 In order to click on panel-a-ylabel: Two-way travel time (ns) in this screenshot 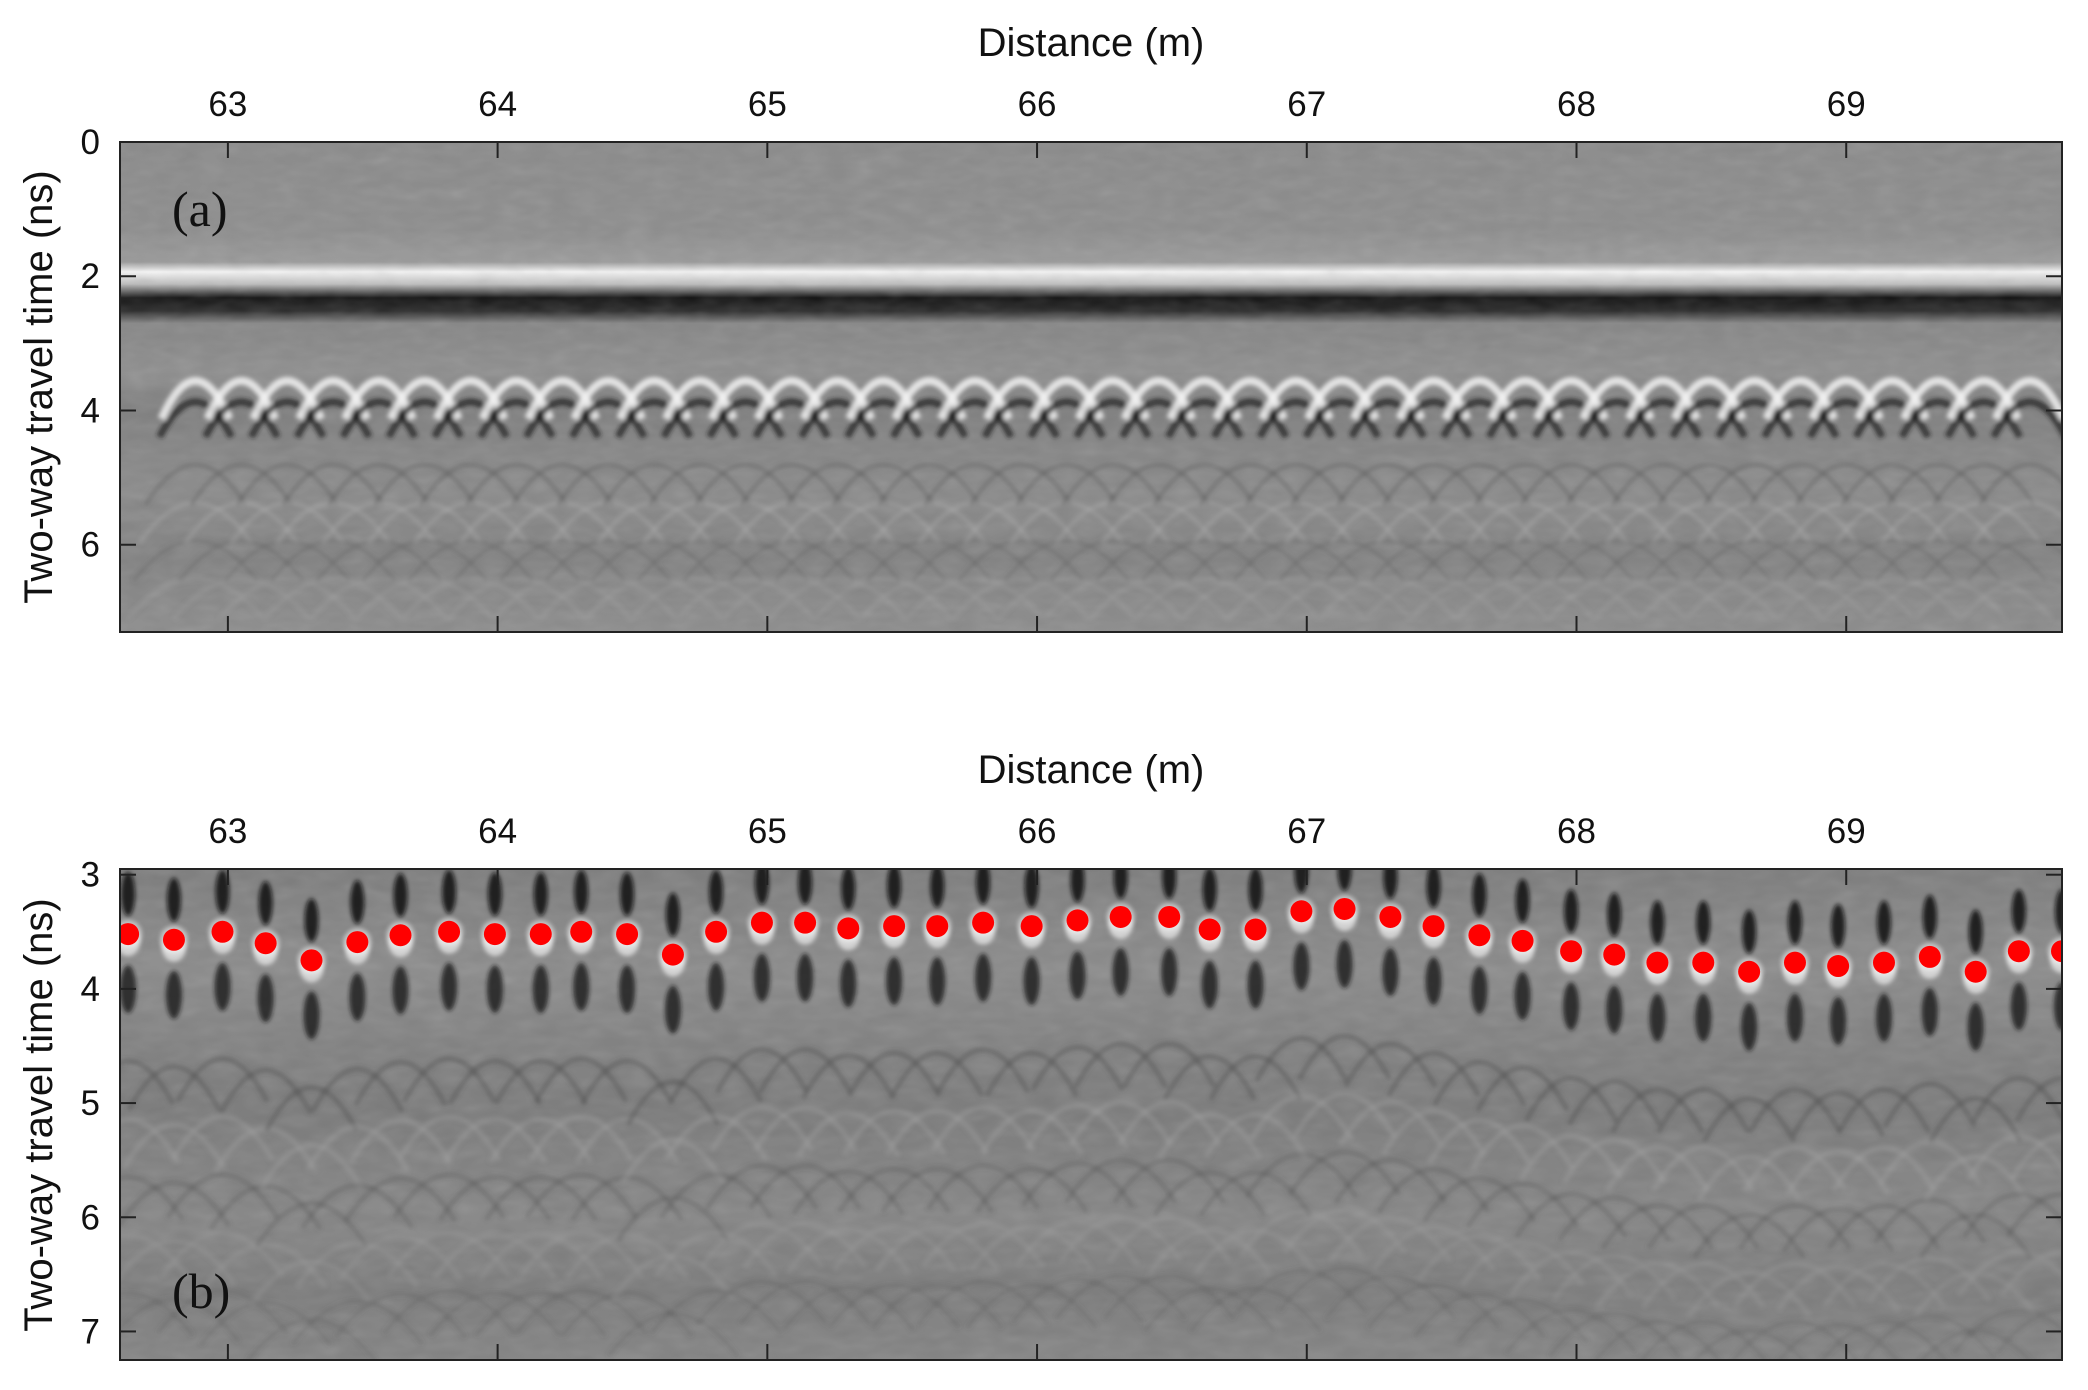, I will do `click(39, 386)`.